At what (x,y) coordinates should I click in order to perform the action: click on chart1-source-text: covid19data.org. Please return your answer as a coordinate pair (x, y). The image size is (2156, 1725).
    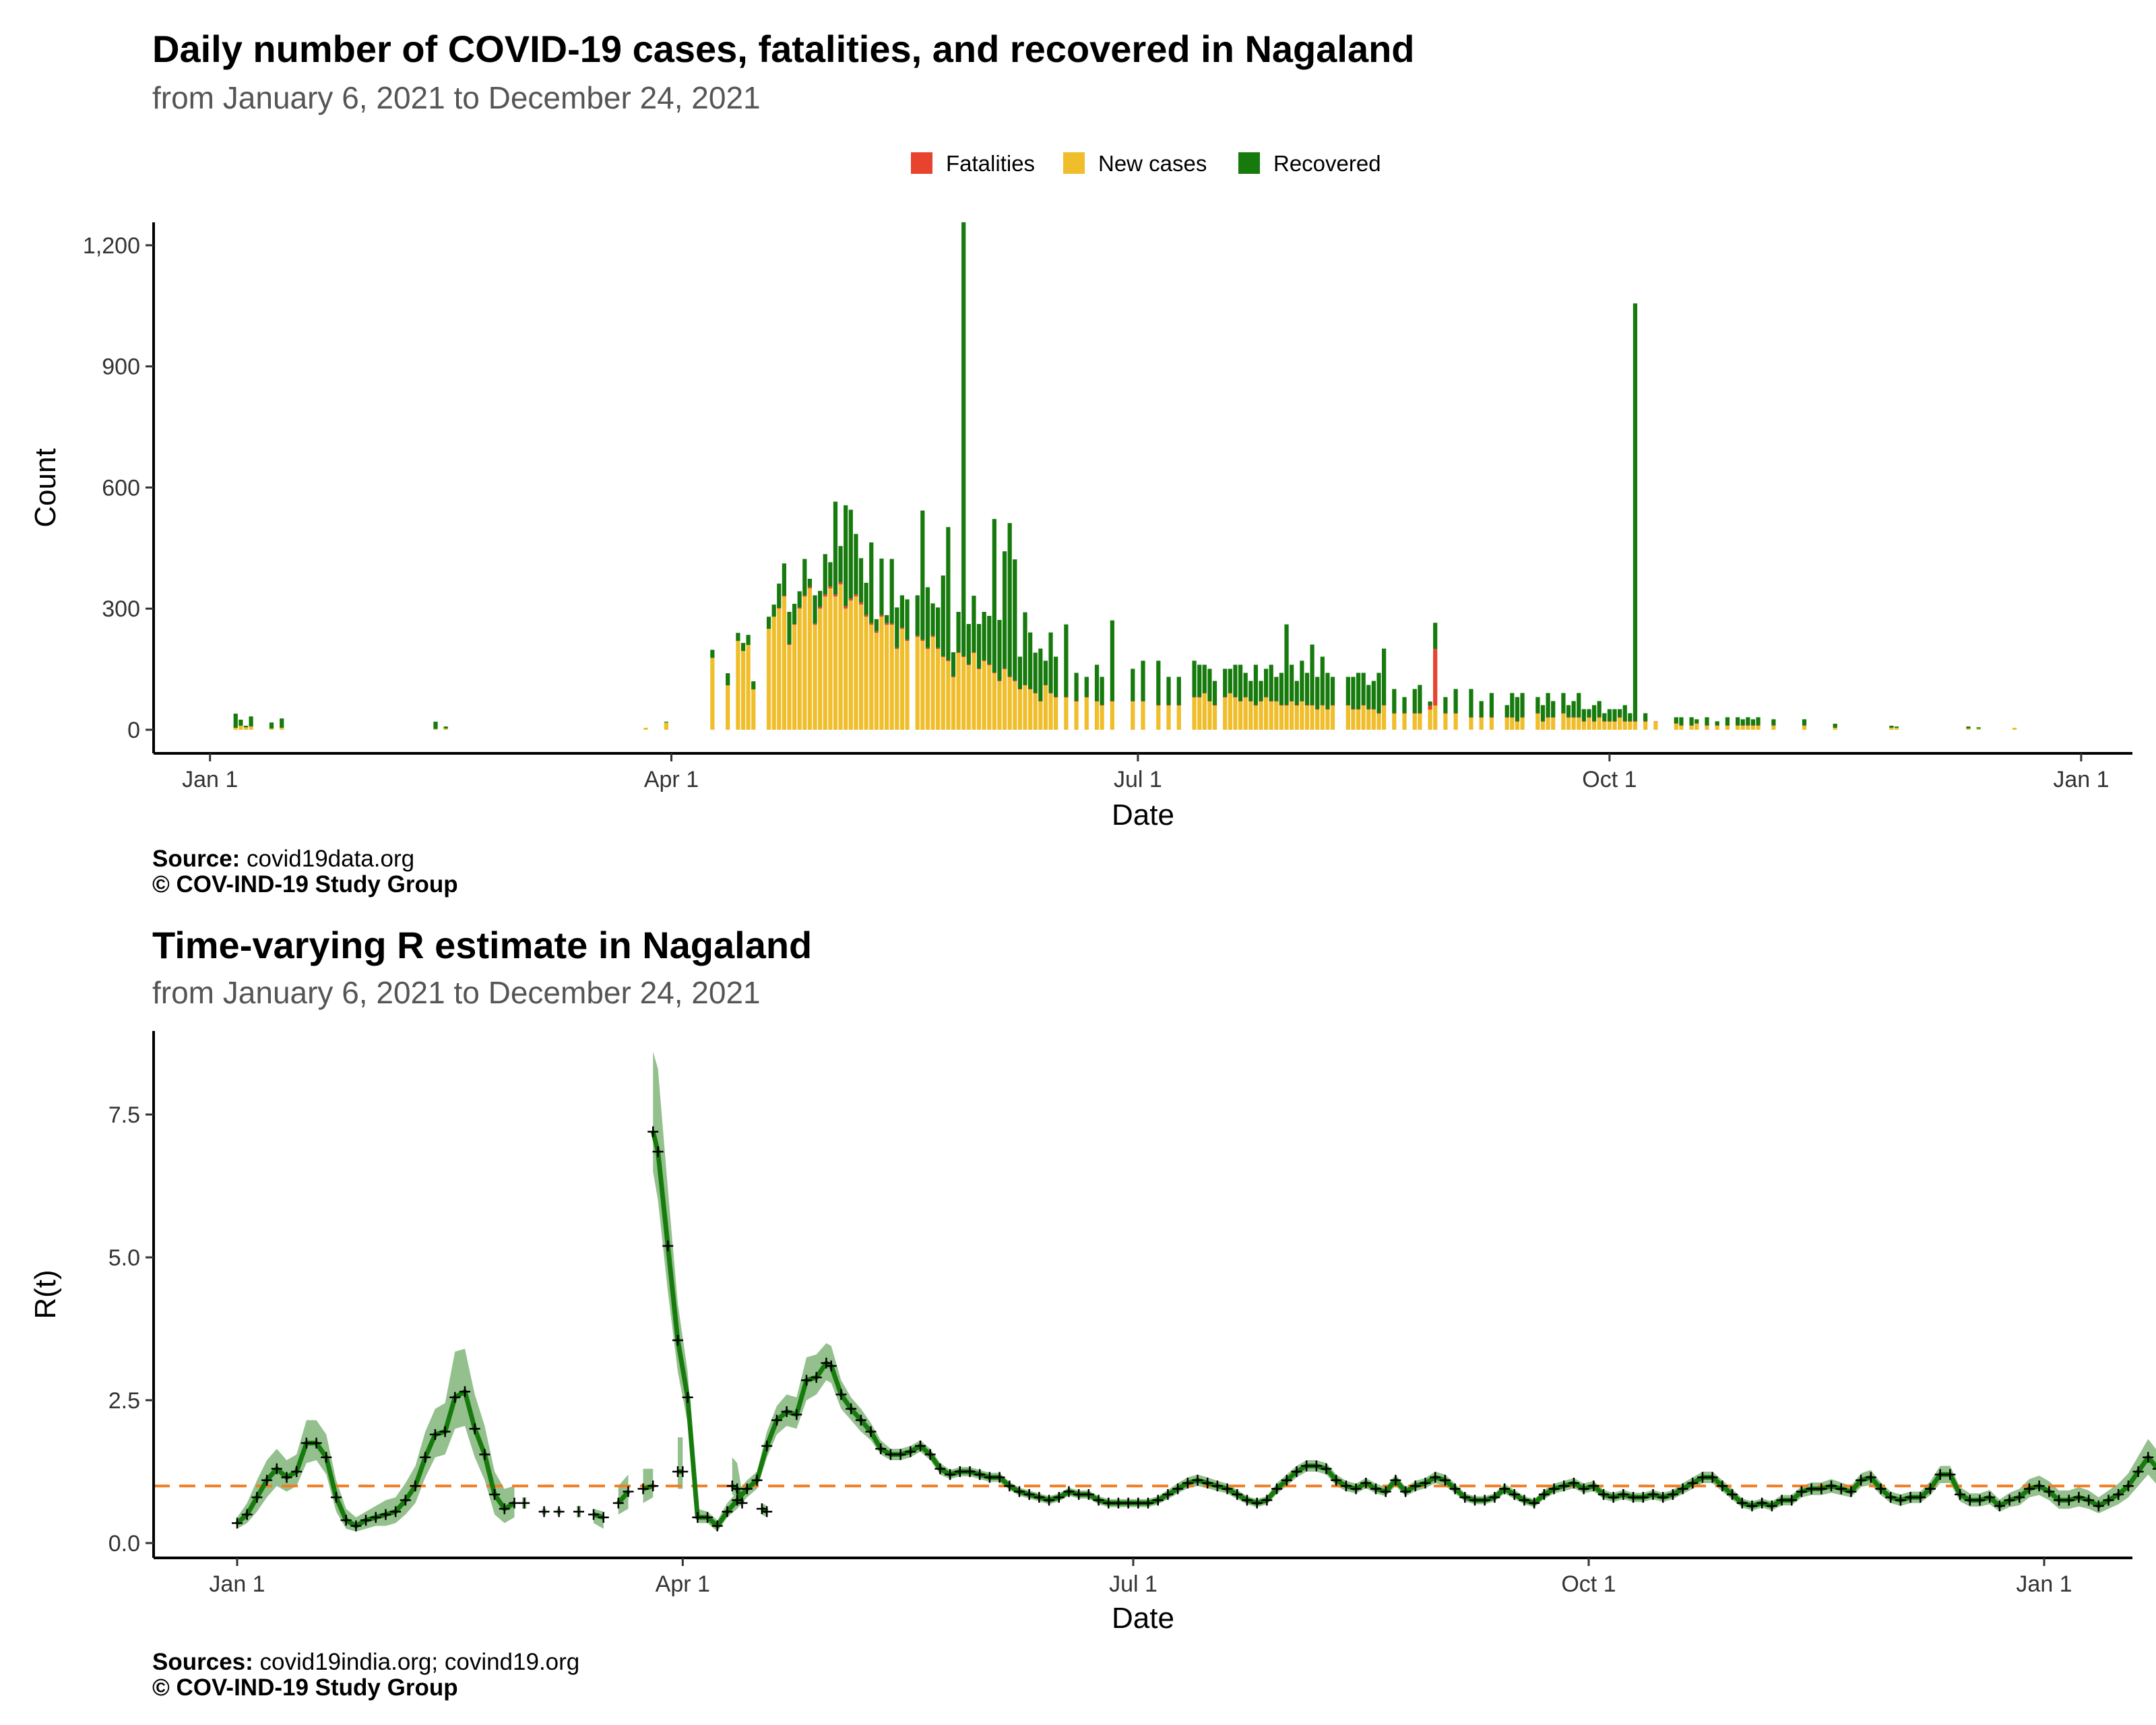
    Looking at the image, I should click on (327, 859).